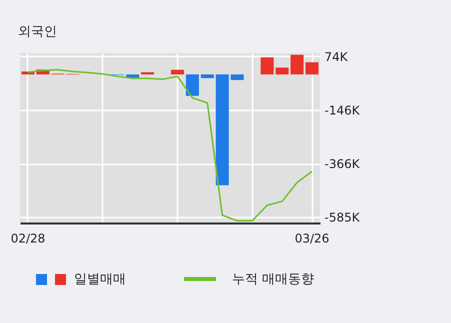 The width and height of the screenshot is (451, 323). I want to click on x-tick-label: 03/26, so click(312, 239).